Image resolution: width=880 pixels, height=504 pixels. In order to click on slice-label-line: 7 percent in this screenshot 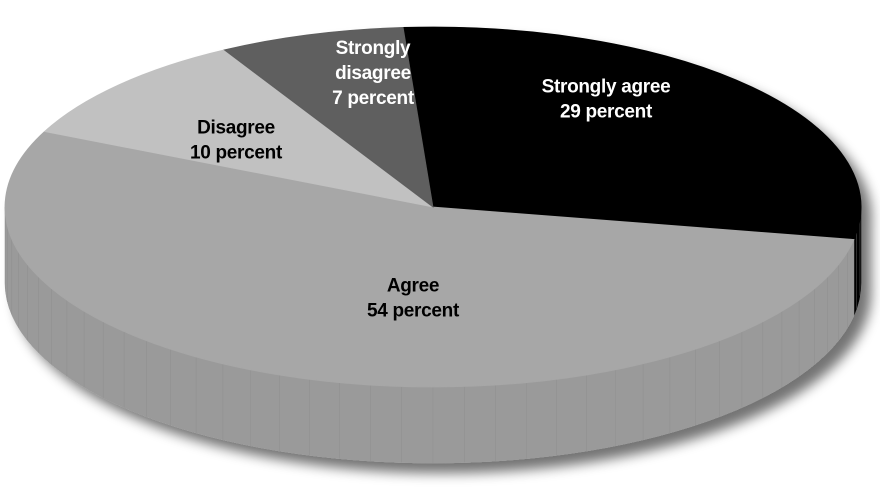, I will do `click(373, 98)`.